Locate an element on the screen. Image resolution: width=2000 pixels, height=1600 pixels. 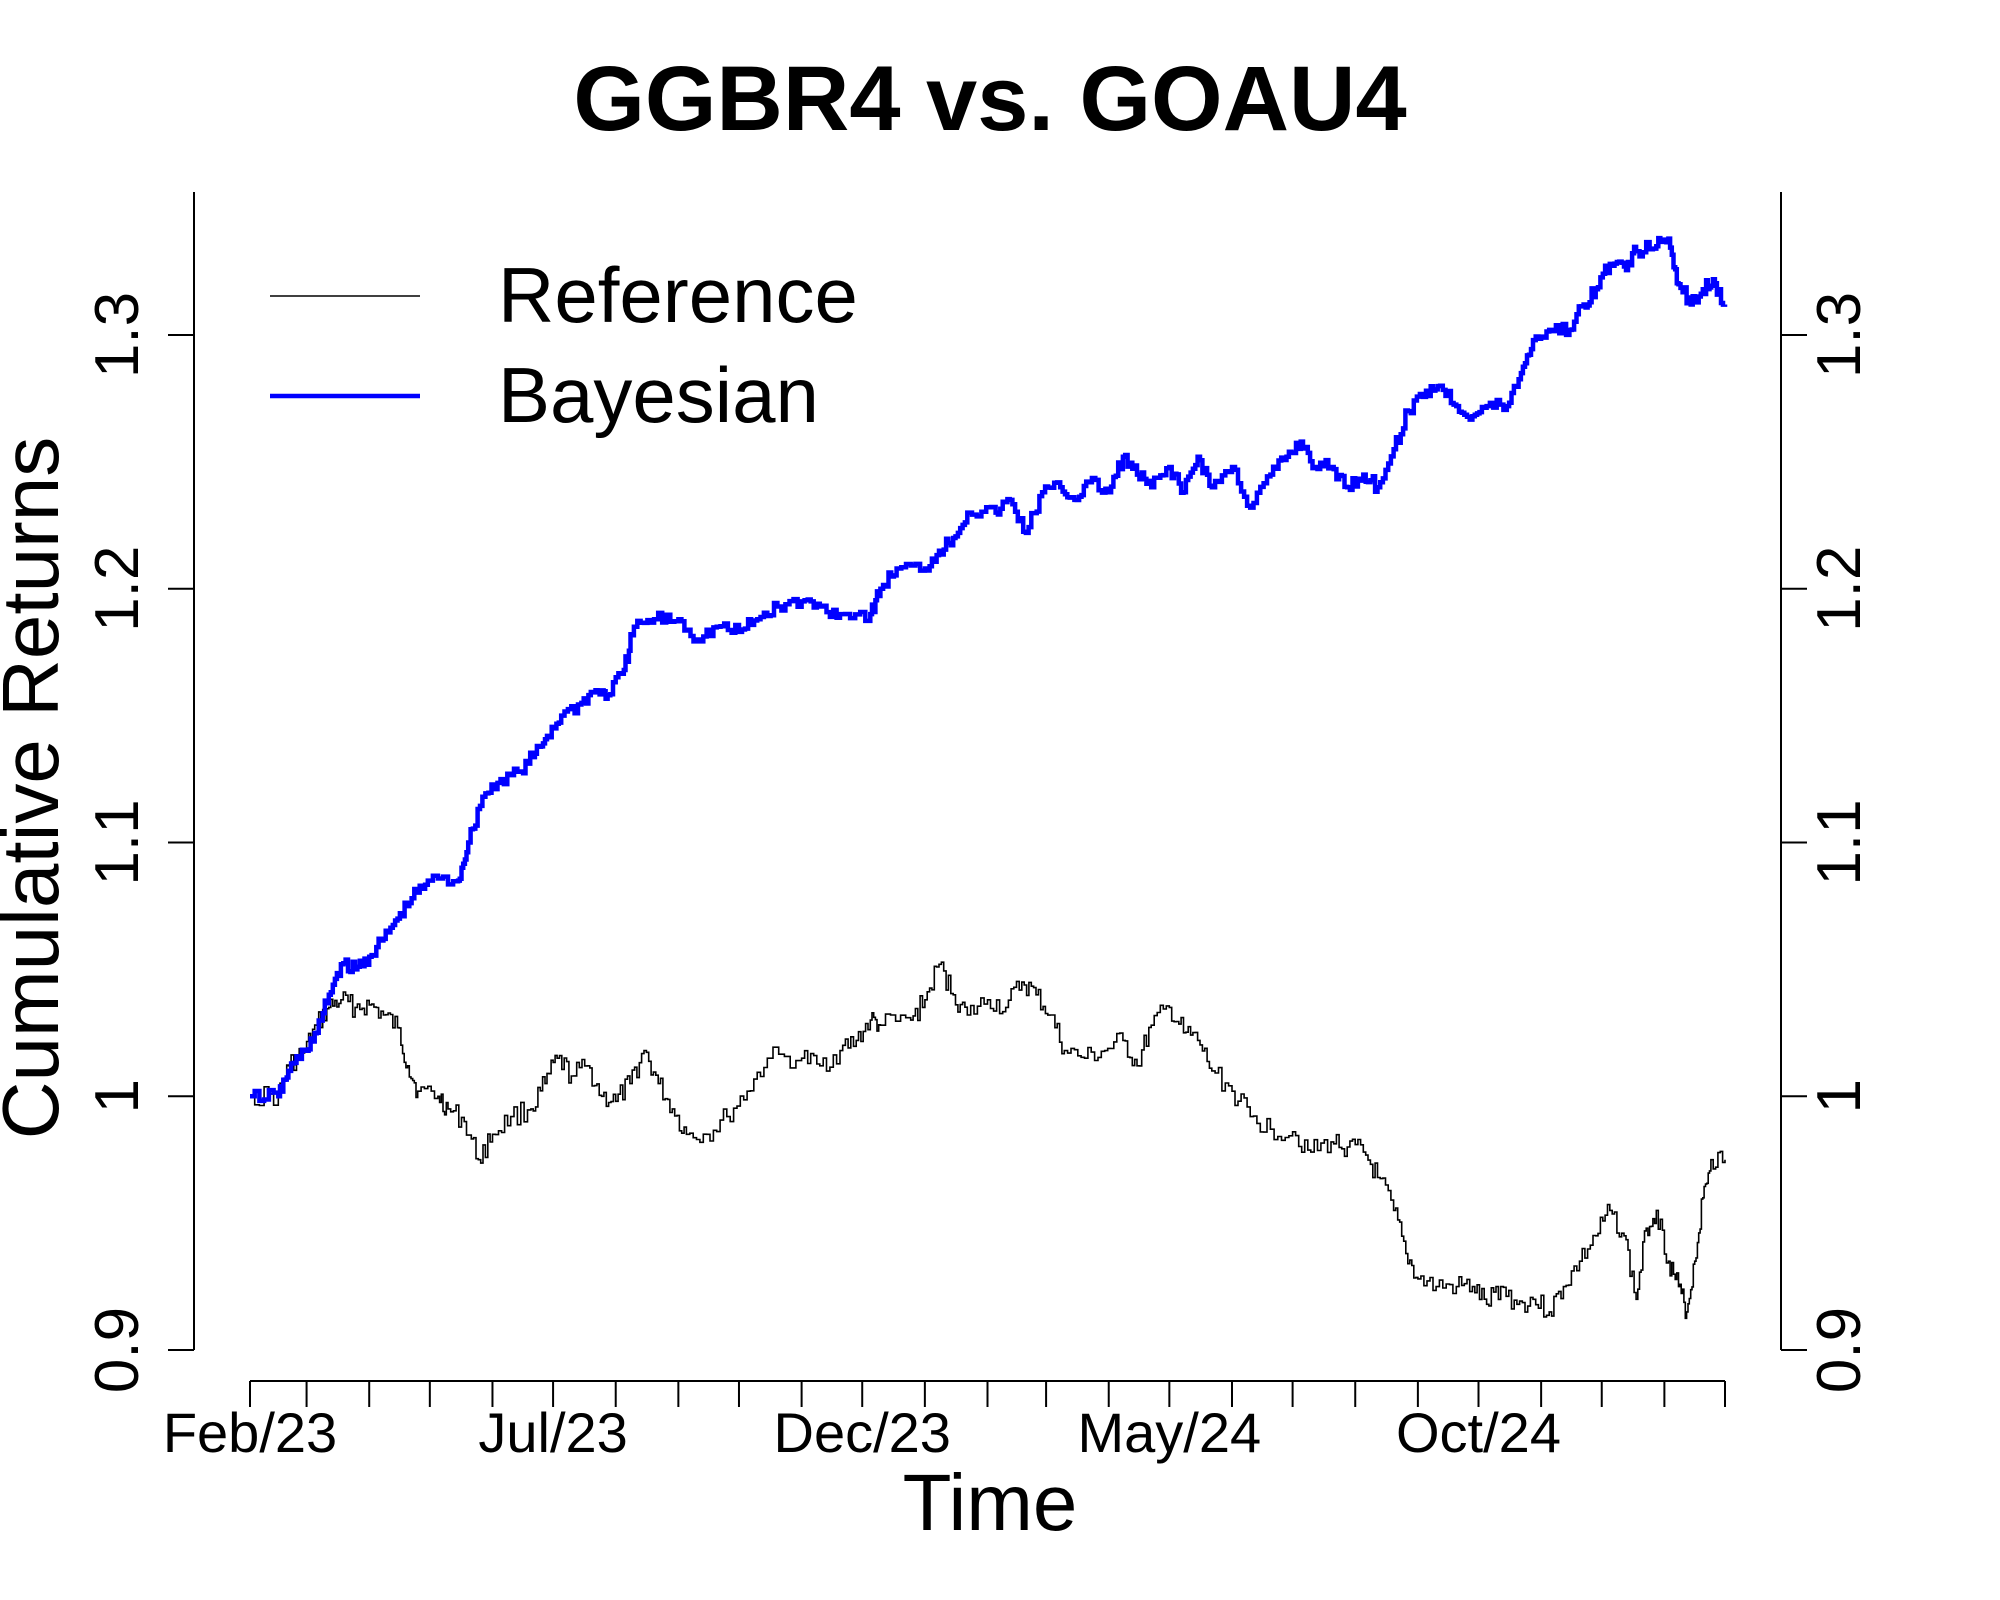
x-tick-label: Feb/23 is located at coordinates (250, 1432).